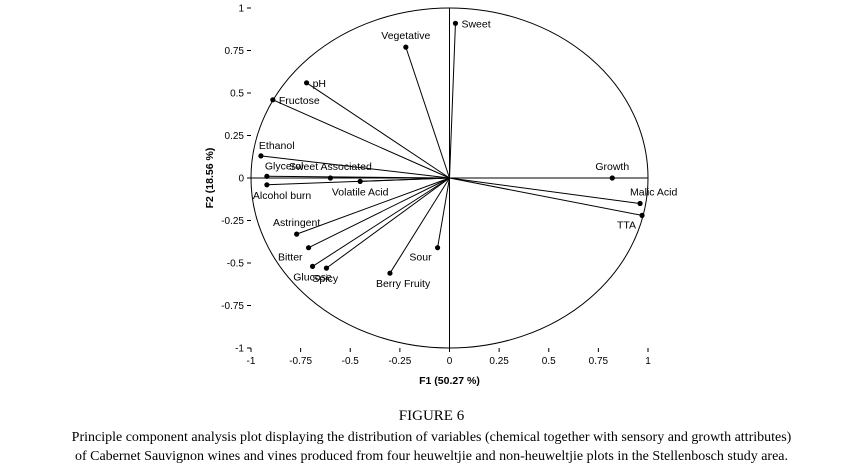 This screenshot has width=863, height=469. Describe the element at coordinates (351, 361) in the screenshot. I see `x-tick-label: -0.5` at that location.